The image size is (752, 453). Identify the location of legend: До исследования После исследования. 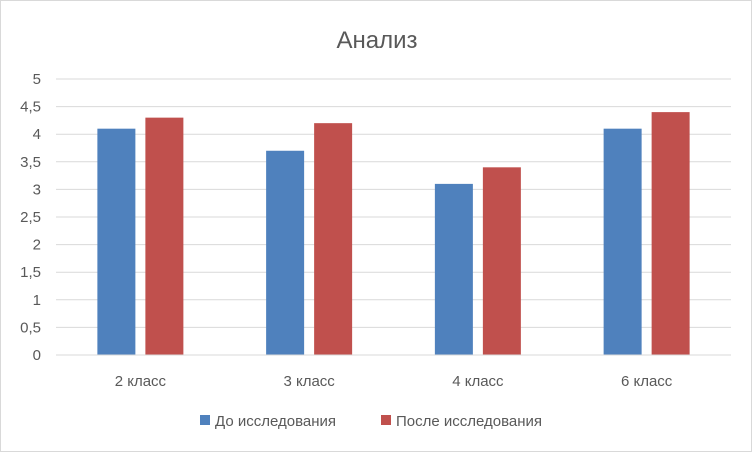
(371, 421).